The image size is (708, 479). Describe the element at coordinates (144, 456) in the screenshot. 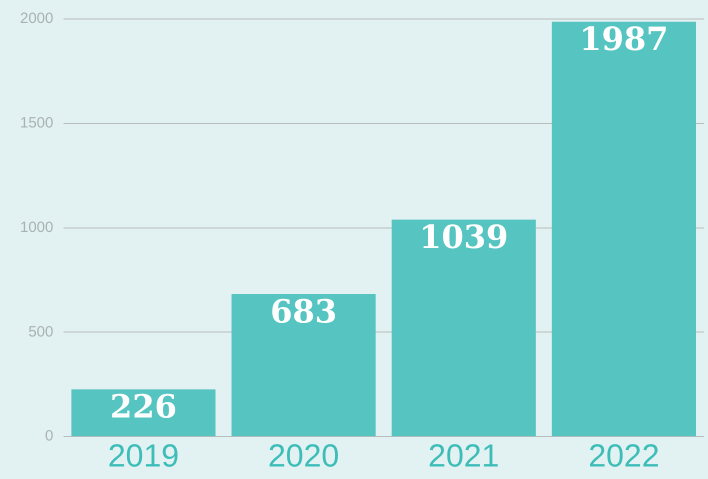

I see `x-tick-label: 2019` at that location.